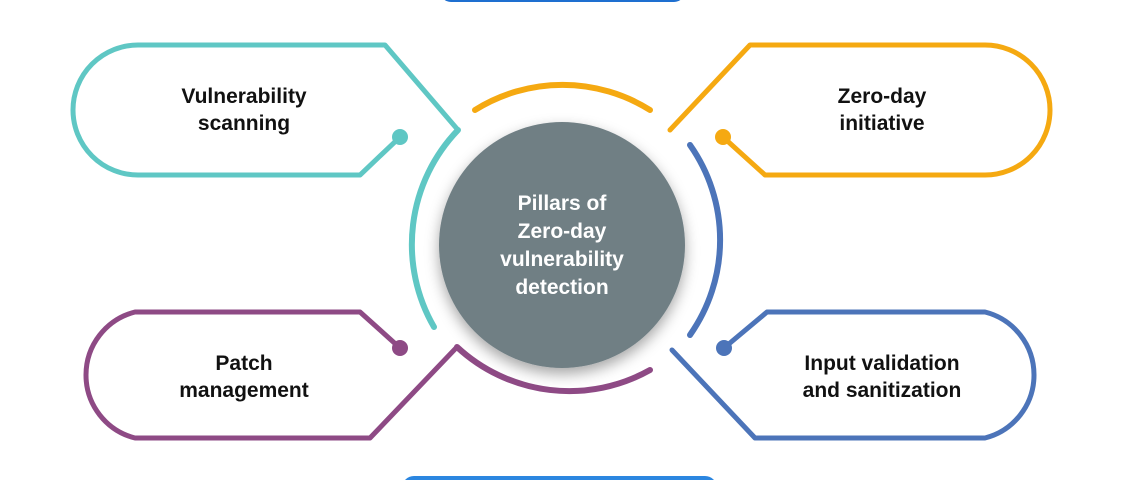 Image resolution: width=1122 pixels, height=480 pixels. Describe the element at coordinates (562, 203) in the screenshot. I see `center-title-line: Pillars of` at that location.